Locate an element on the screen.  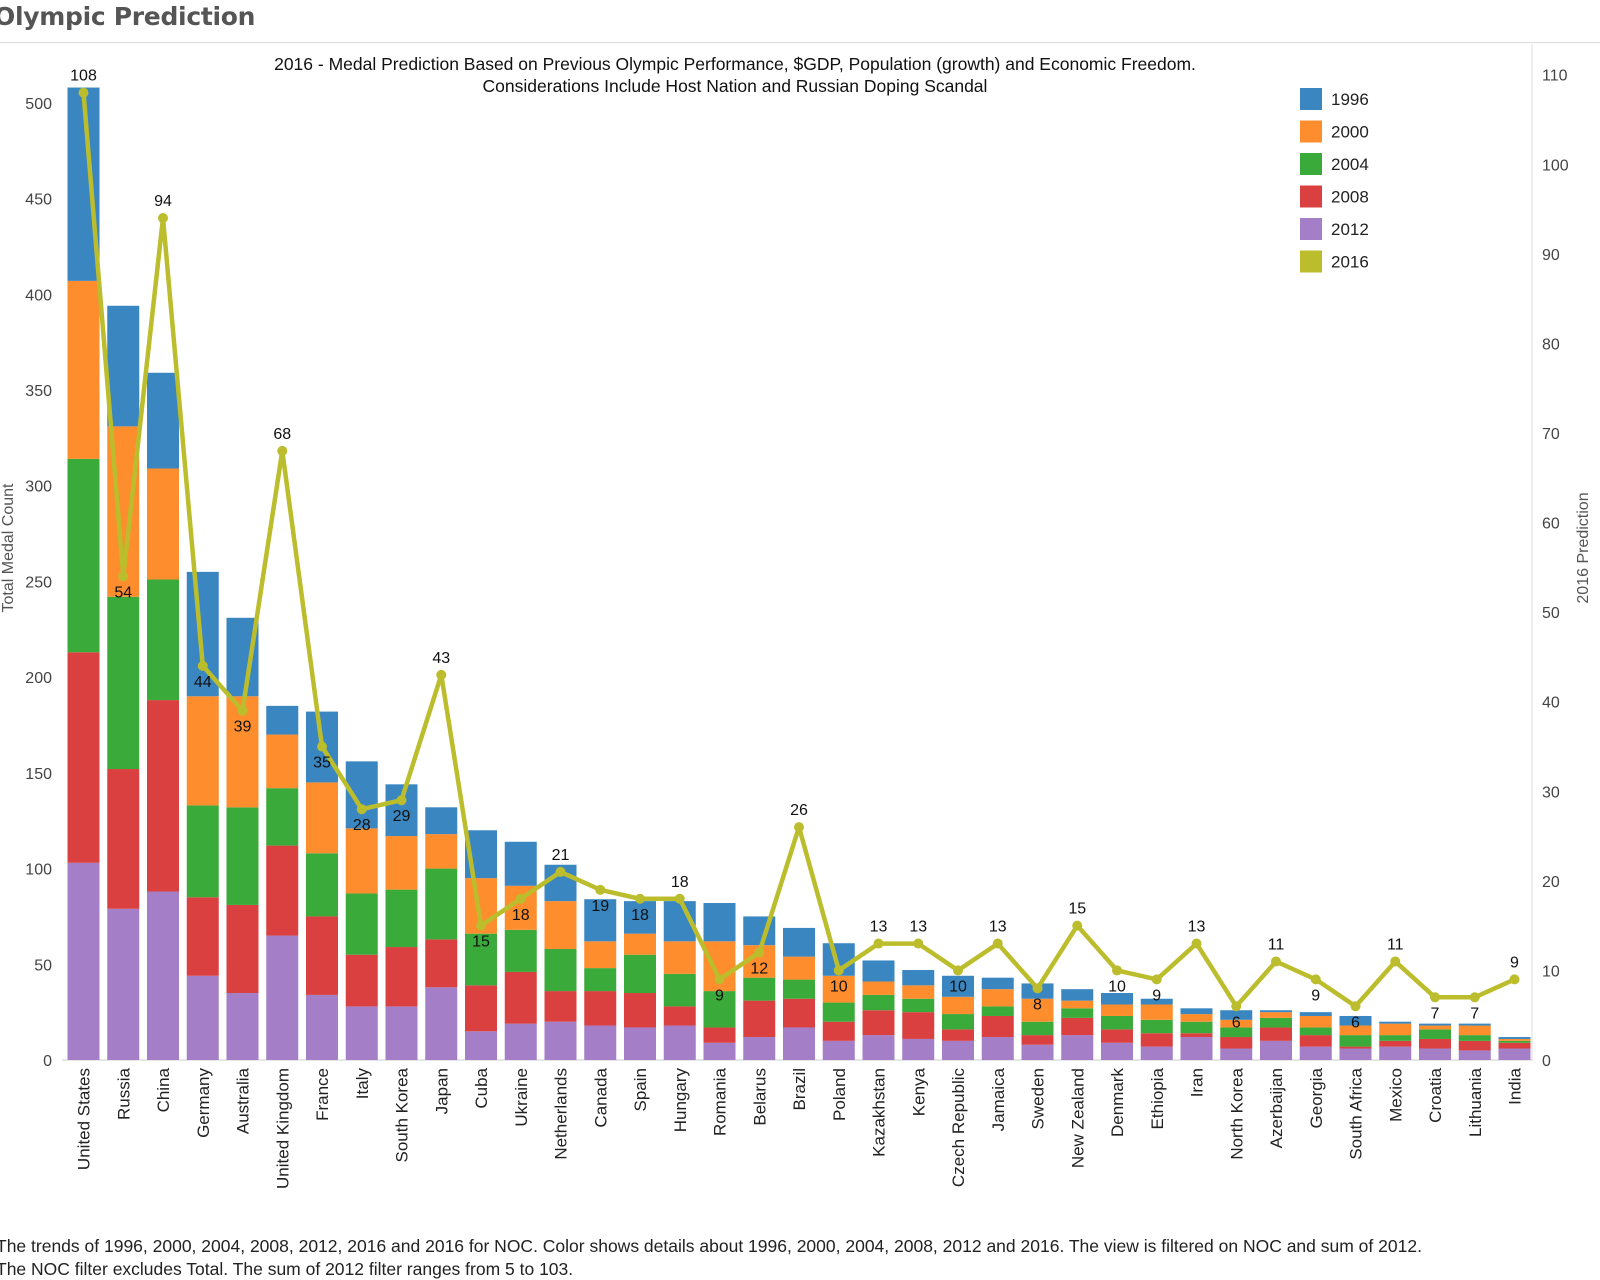
prediction-label-united-states: 108 is located at coordinates (83, 76).